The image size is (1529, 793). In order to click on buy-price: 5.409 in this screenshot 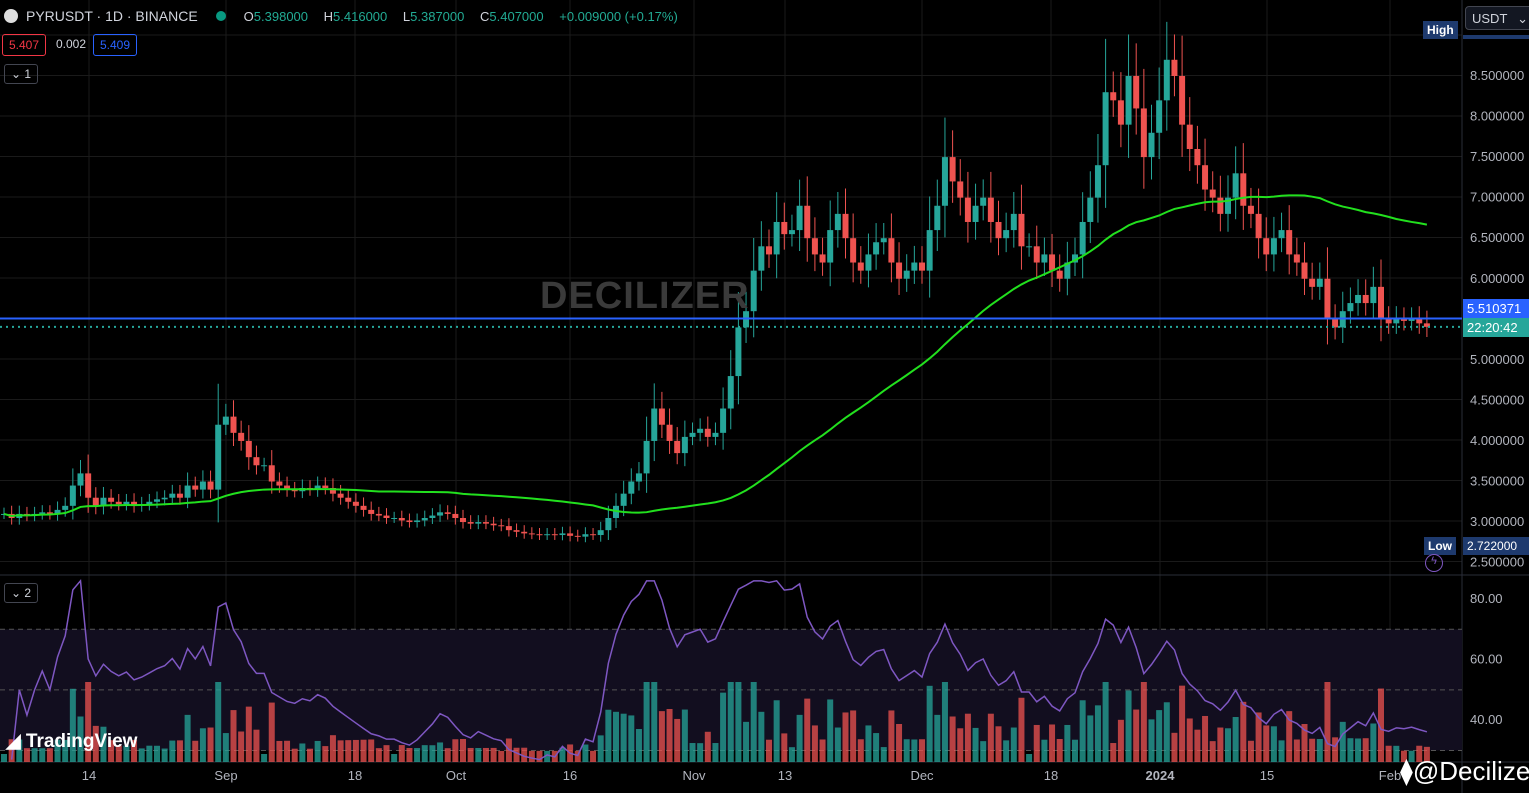, I will do `click(115, 45)`.